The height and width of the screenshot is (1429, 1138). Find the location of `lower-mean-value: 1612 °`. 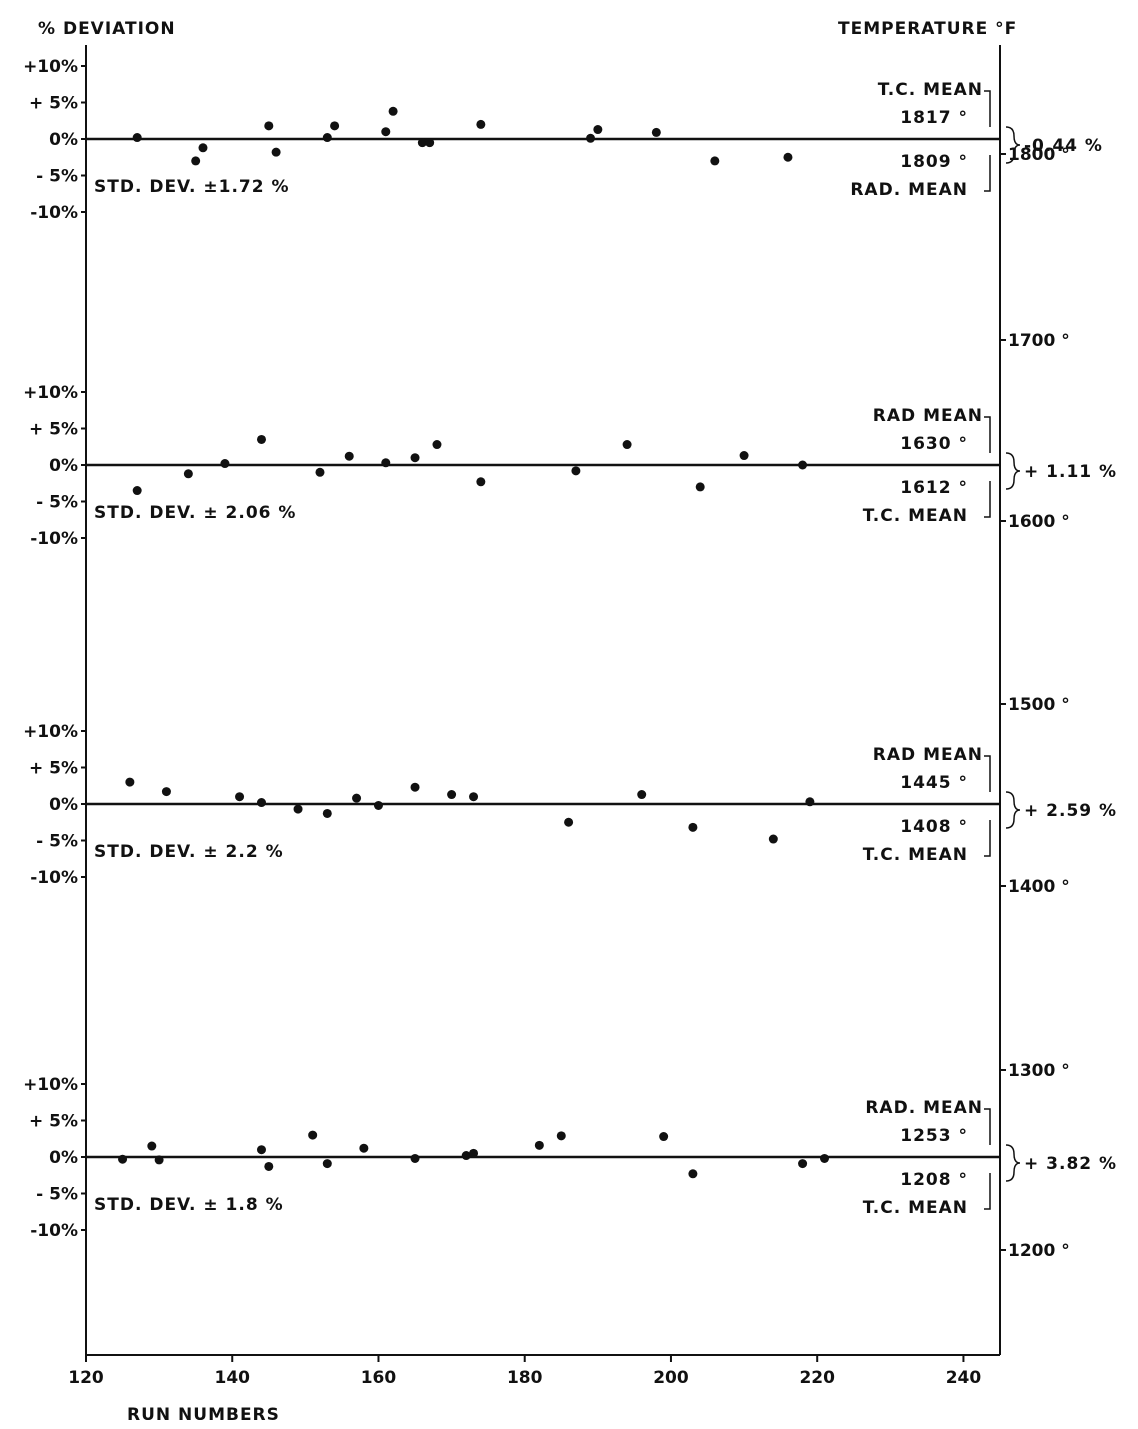

lower-mean-value: 1612 ° is located at coordinates (934, 488).